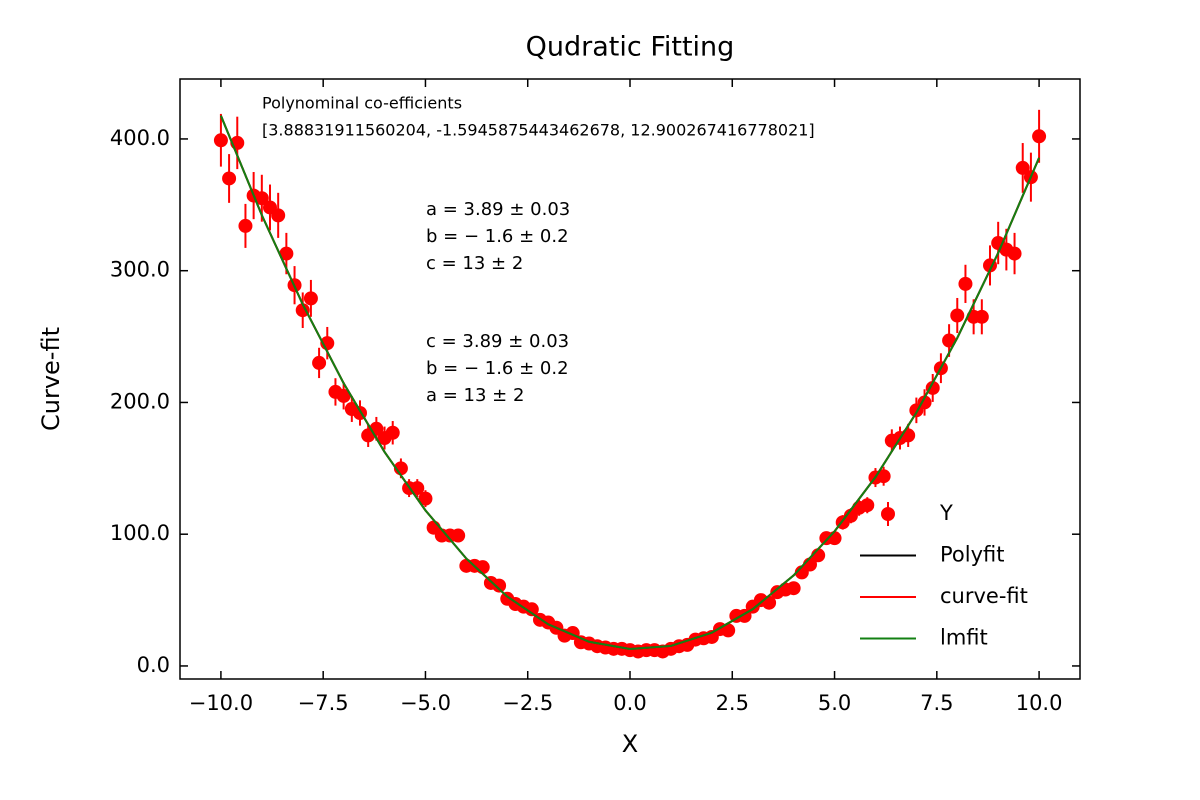 This screenshot has width=1200, height=800. I want to click on annotation: Polynominal co-efficients, so click(362, 103).